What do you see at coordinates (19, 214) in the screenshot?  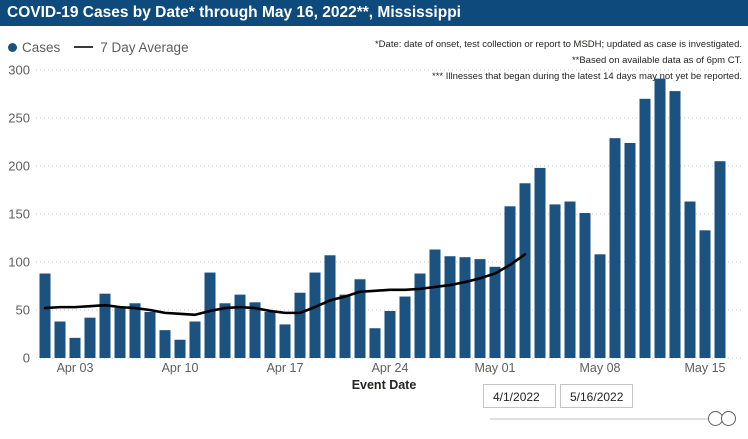 I see `y-tick-label-150: 150` at bounding box center [19, 214].